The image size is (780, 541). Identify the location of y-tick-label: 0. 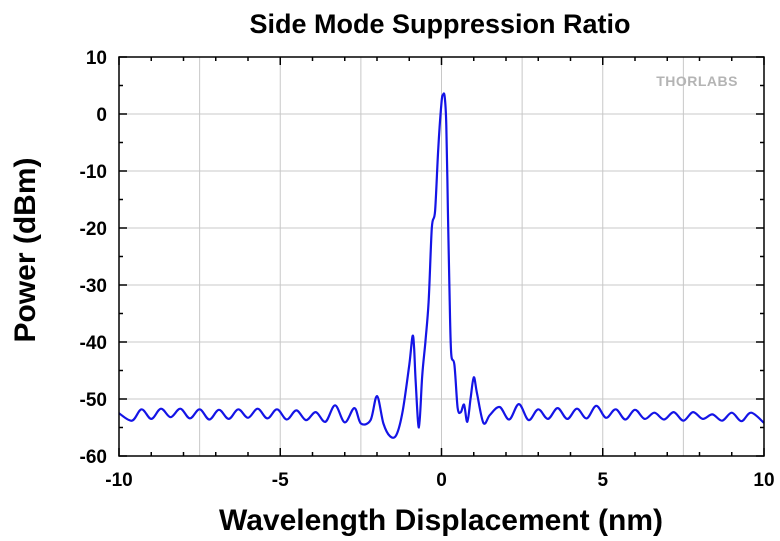
(101, 115).